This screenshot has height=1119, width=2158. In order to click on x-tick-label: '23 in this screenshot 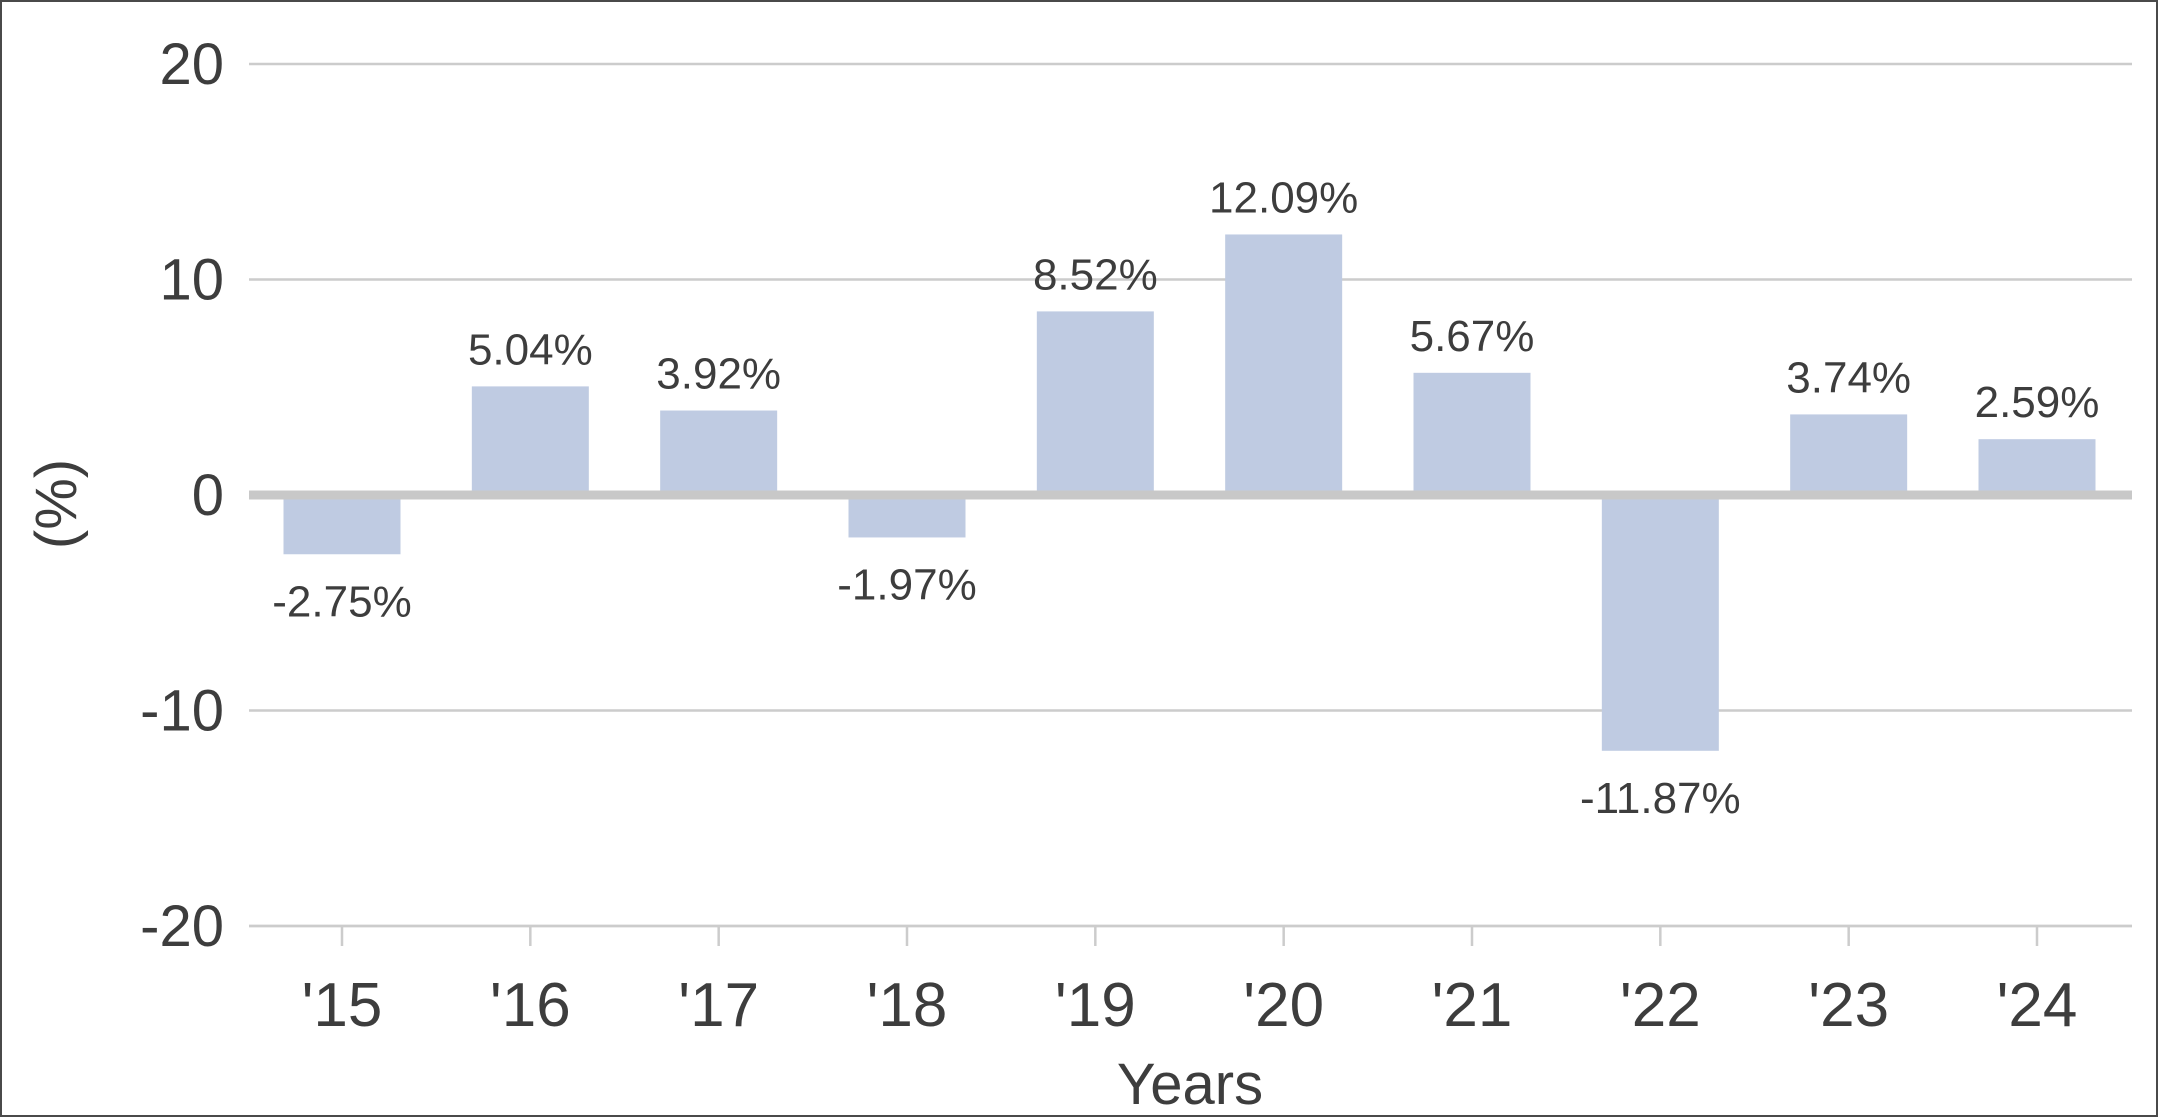, I will do `click(1848, 1005)`.